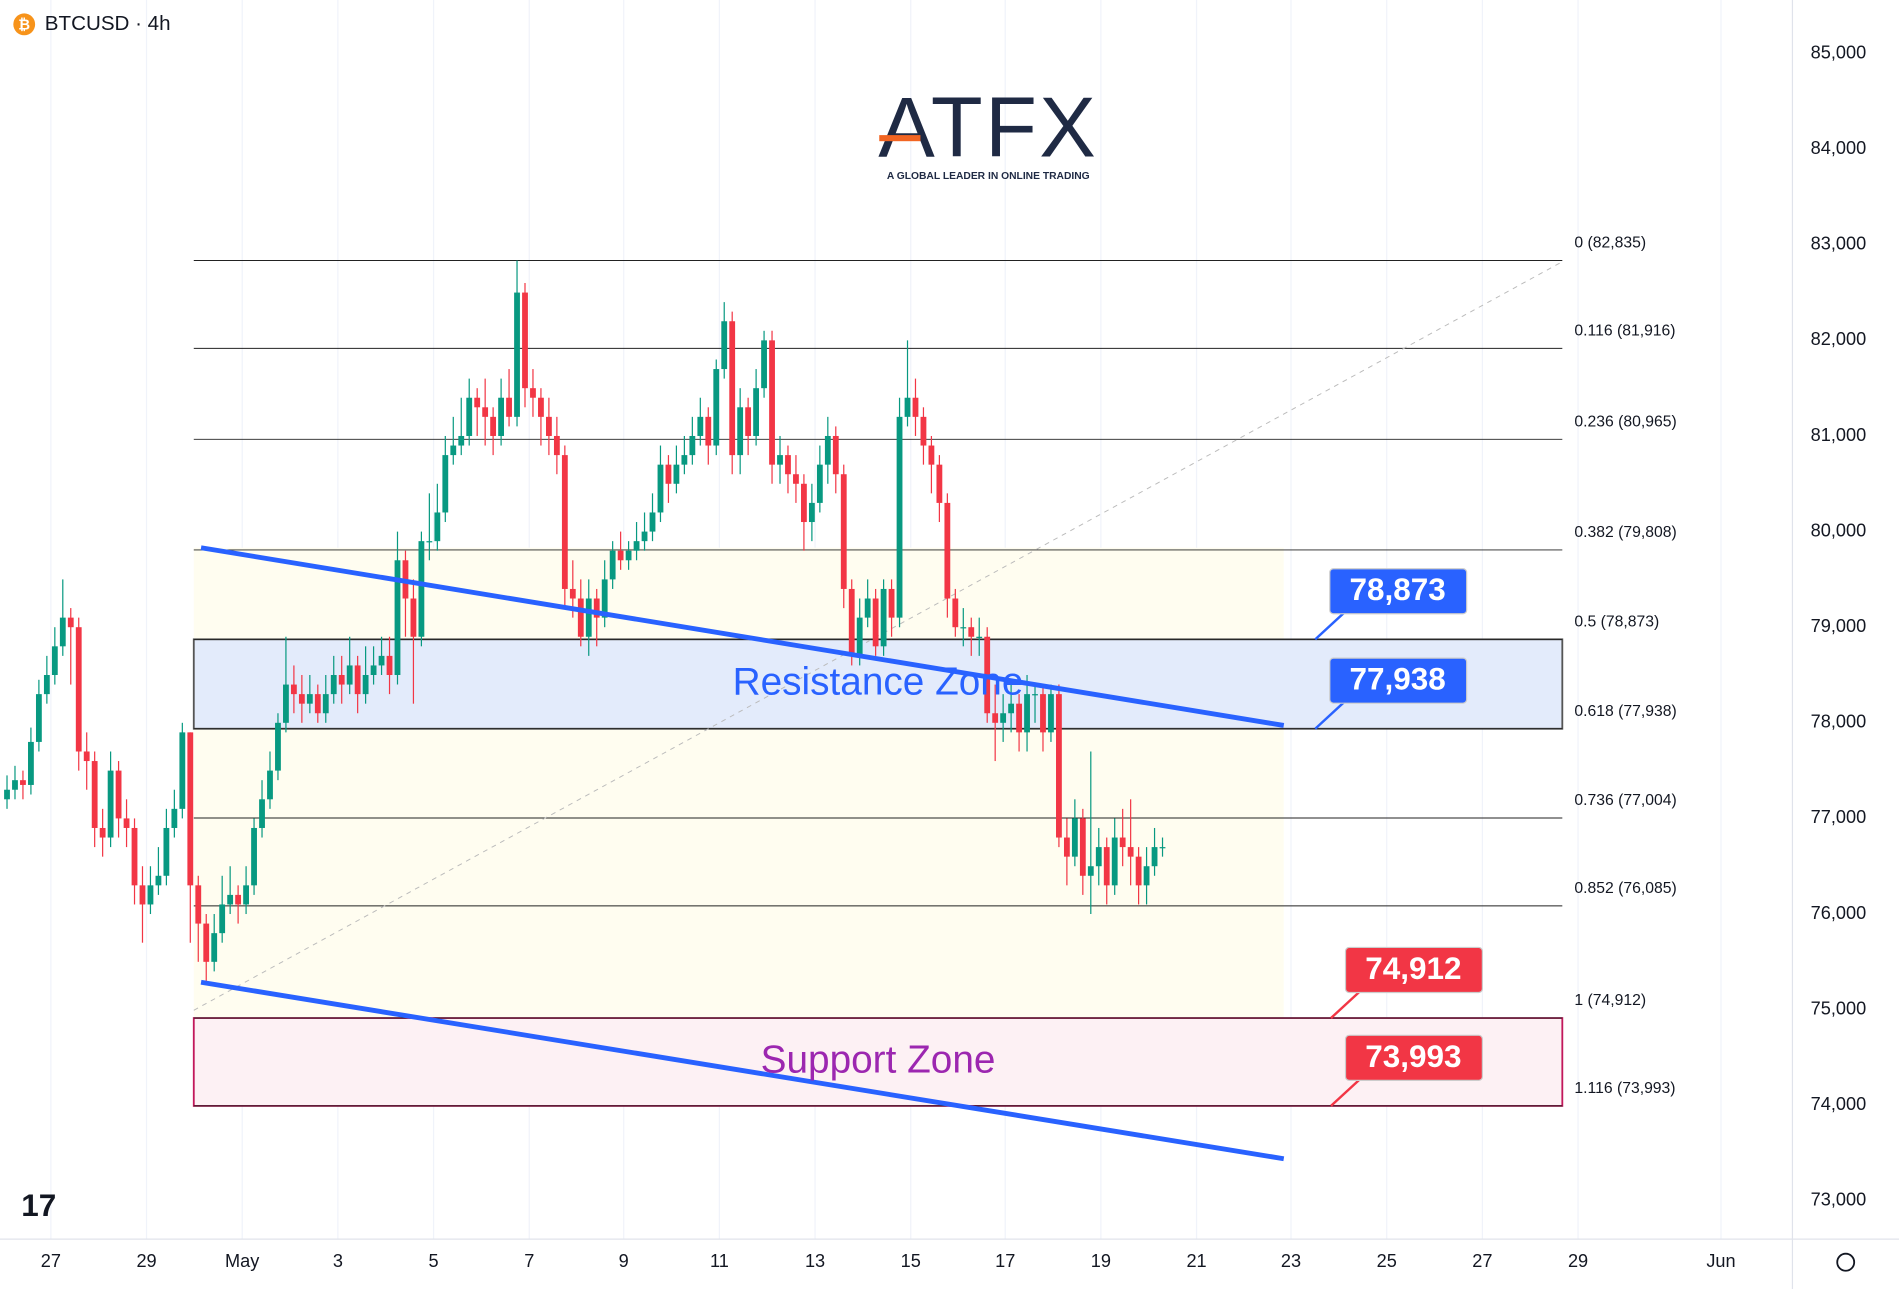  What do you see at coordinates (1413, 968) in the screenshot?
I see `callout-label: 74,912` at bounding box center [1413, 968].